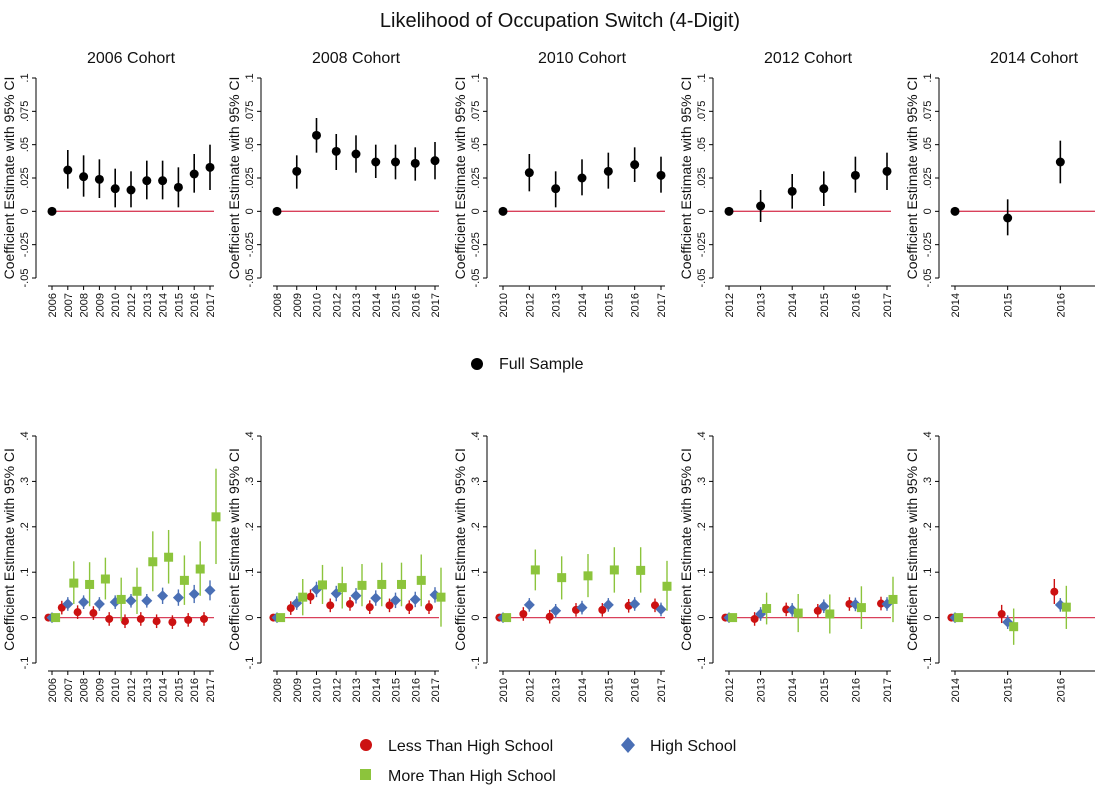 The height and width of the screenshot is (786, 1095). What do you see at coordinates (527, 364) in the screenshot?
I see `legend-top: Full Sample` at bounding box center [527, 364].